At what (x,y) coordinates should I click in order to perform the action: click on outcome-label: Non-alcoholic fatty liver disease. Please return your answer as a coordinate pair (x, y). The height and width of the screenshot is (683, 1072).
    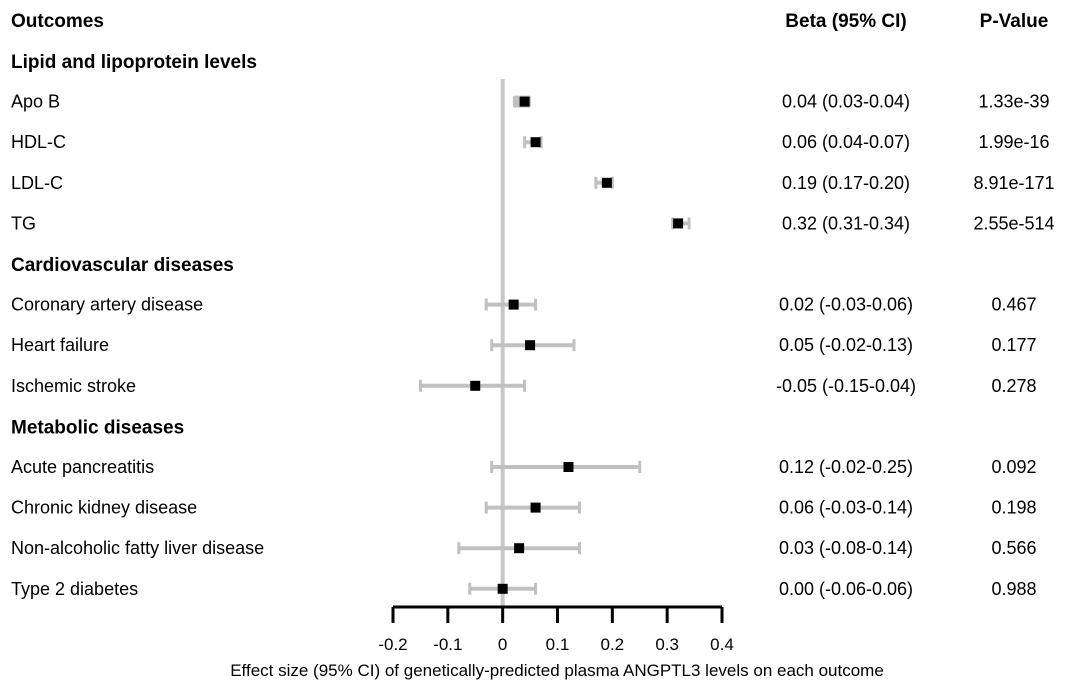
    Looking at the image, I should click on (137, 548).